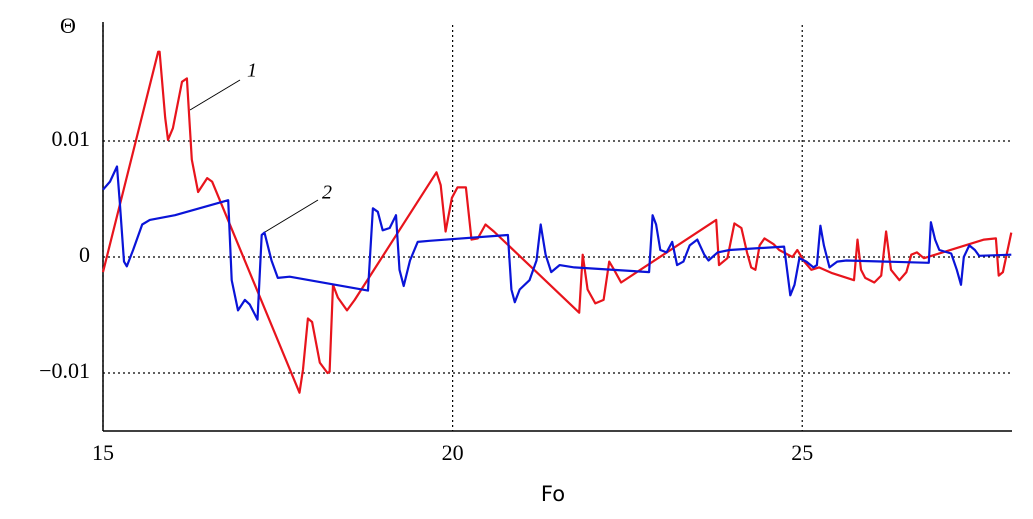  Describe the element at coordinates (68, 25) in the screenshot. I see `y-axis-label: Θ` at that location.